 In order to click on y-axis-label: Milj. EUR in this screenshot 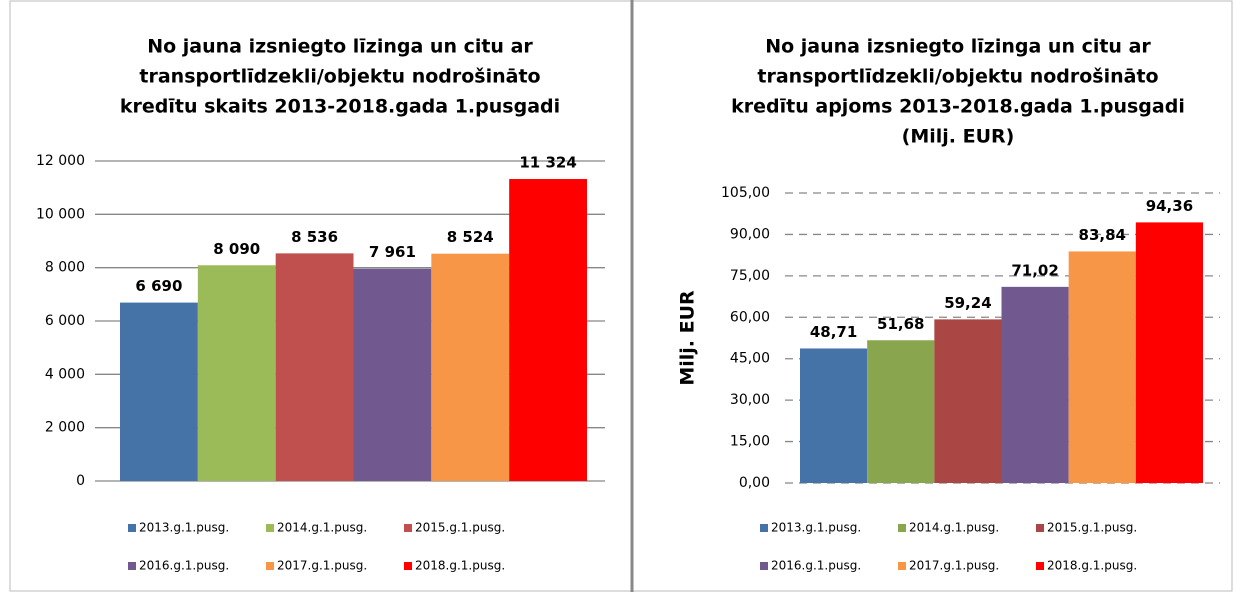, I will do `click(688, 338)`.